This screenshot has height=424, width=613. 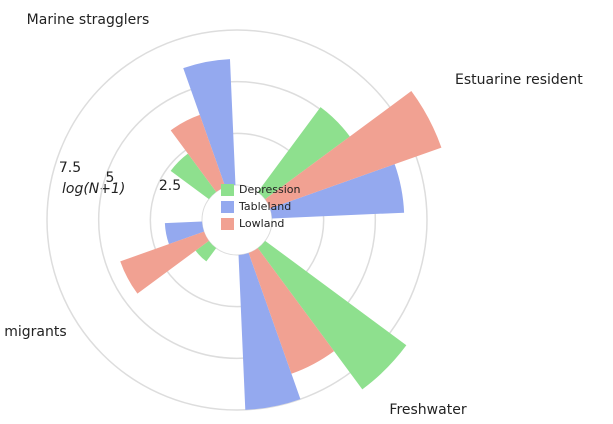 I want to click on legend-label: Tableland, so click(x=264, y=206).